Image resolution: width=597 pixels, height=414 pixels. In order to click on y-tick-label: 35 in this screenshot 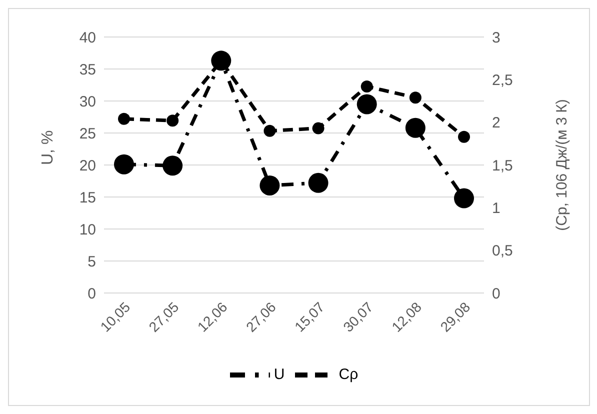, I will do `click(87, 69)`.